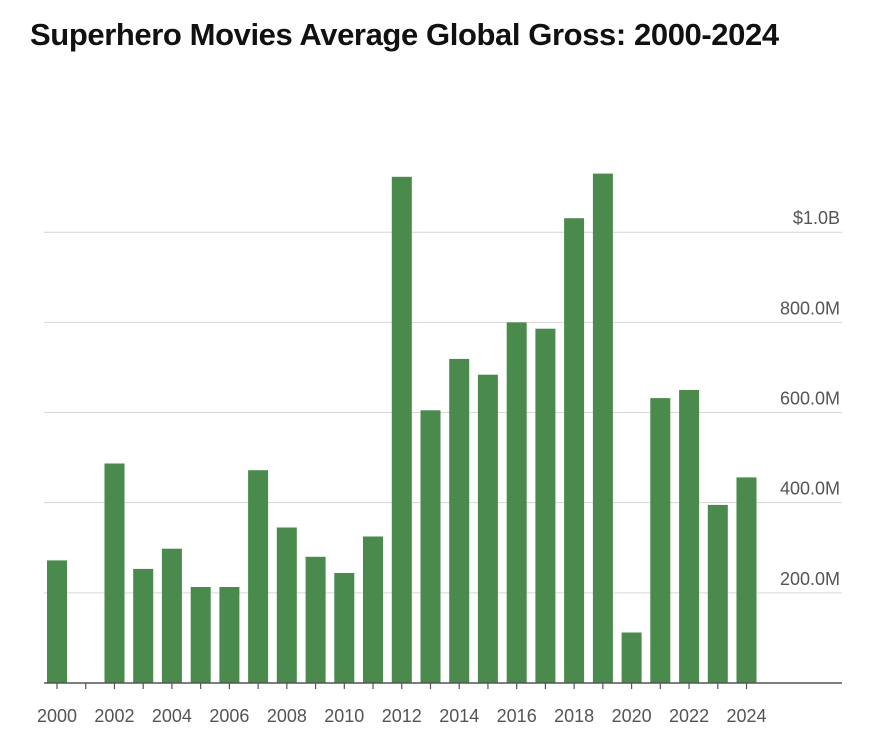 The image size is (892, 750). What do you see at coordinates (287, 716) in the screenshot?
I see `x-tick-label: 2008` at bounding box center [287, 716].